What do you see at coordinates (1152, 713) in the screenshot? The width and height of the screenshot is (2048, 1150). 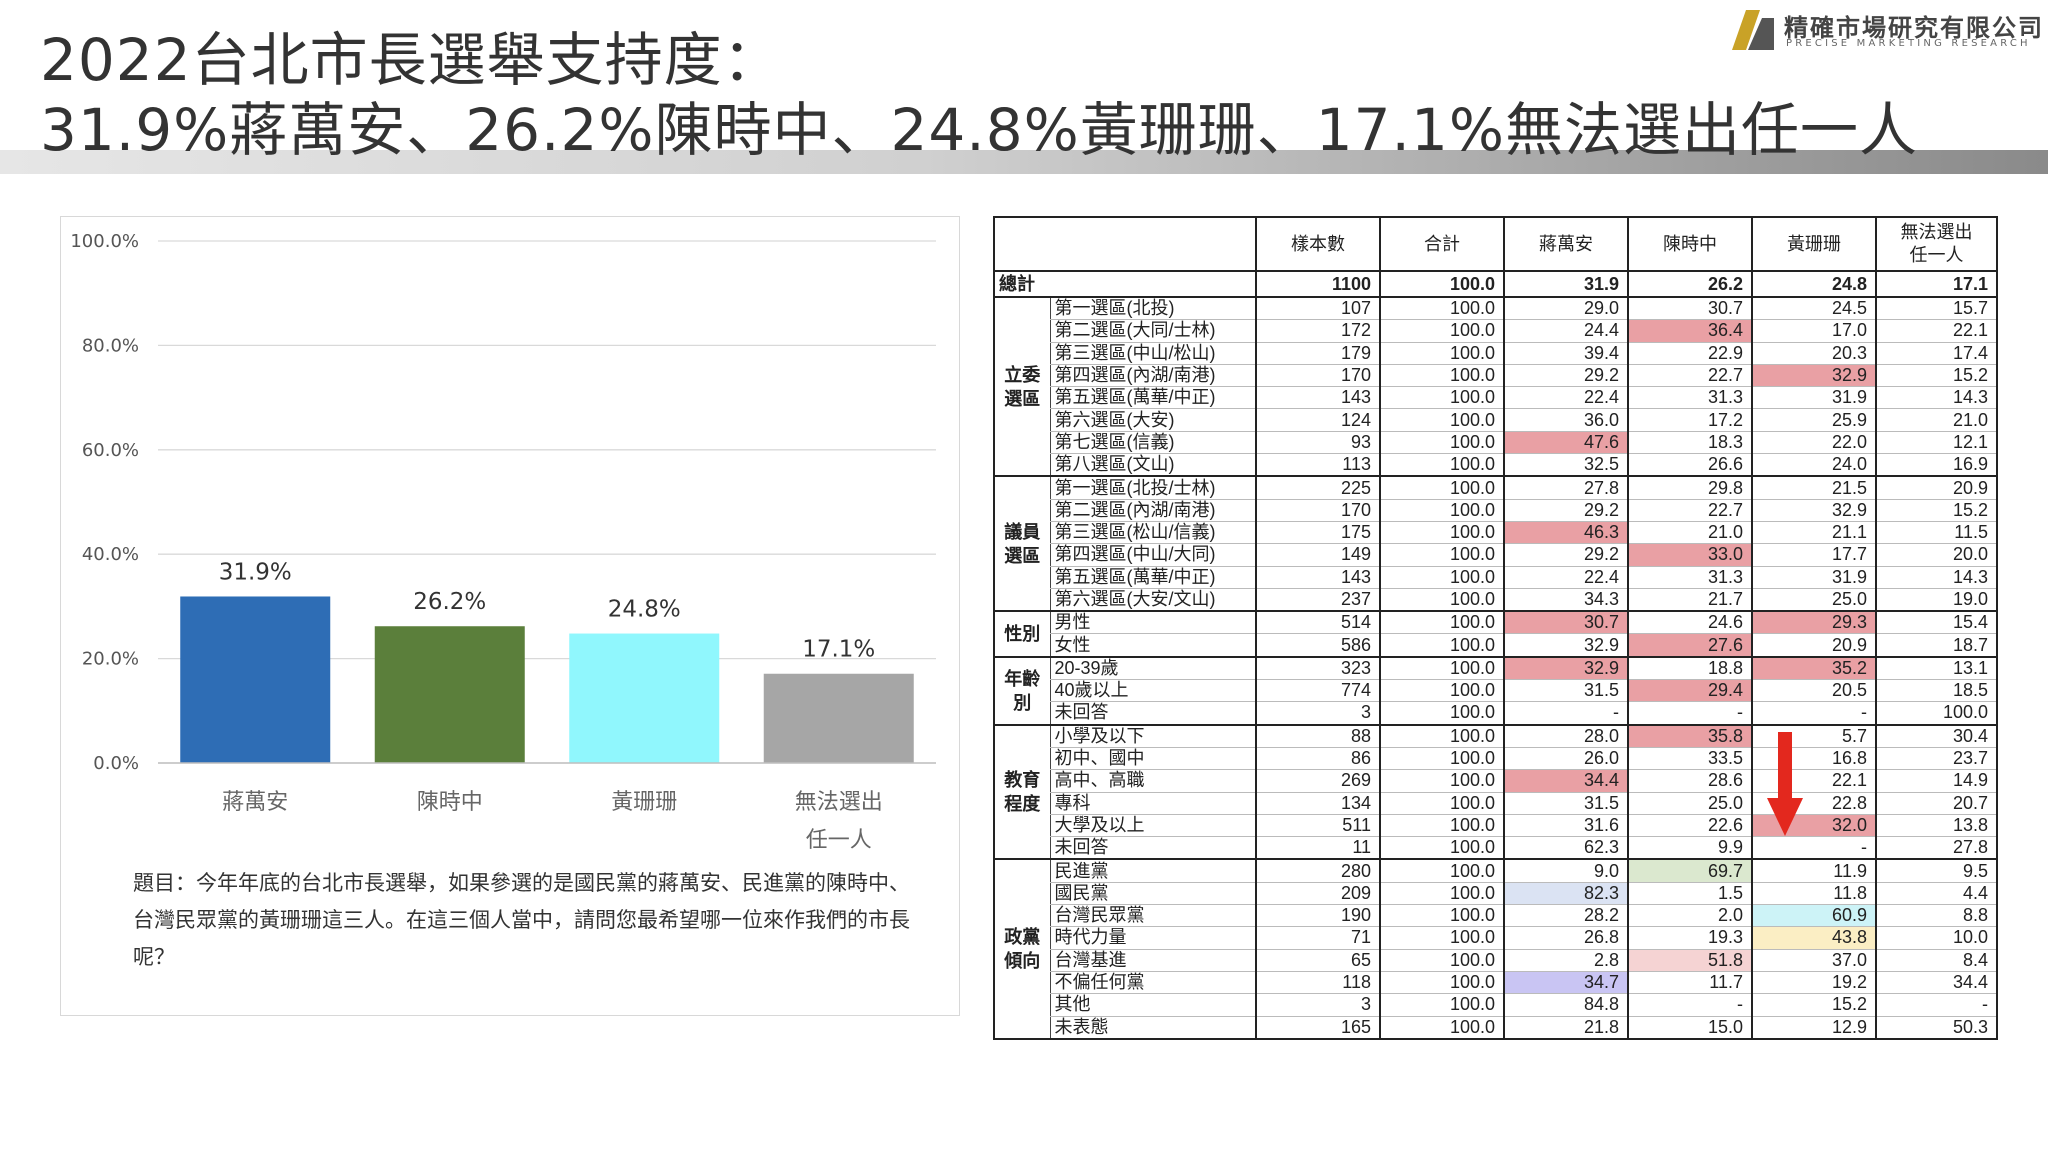 I see `row-label: 未回答` at bounding box center [1152, 713].